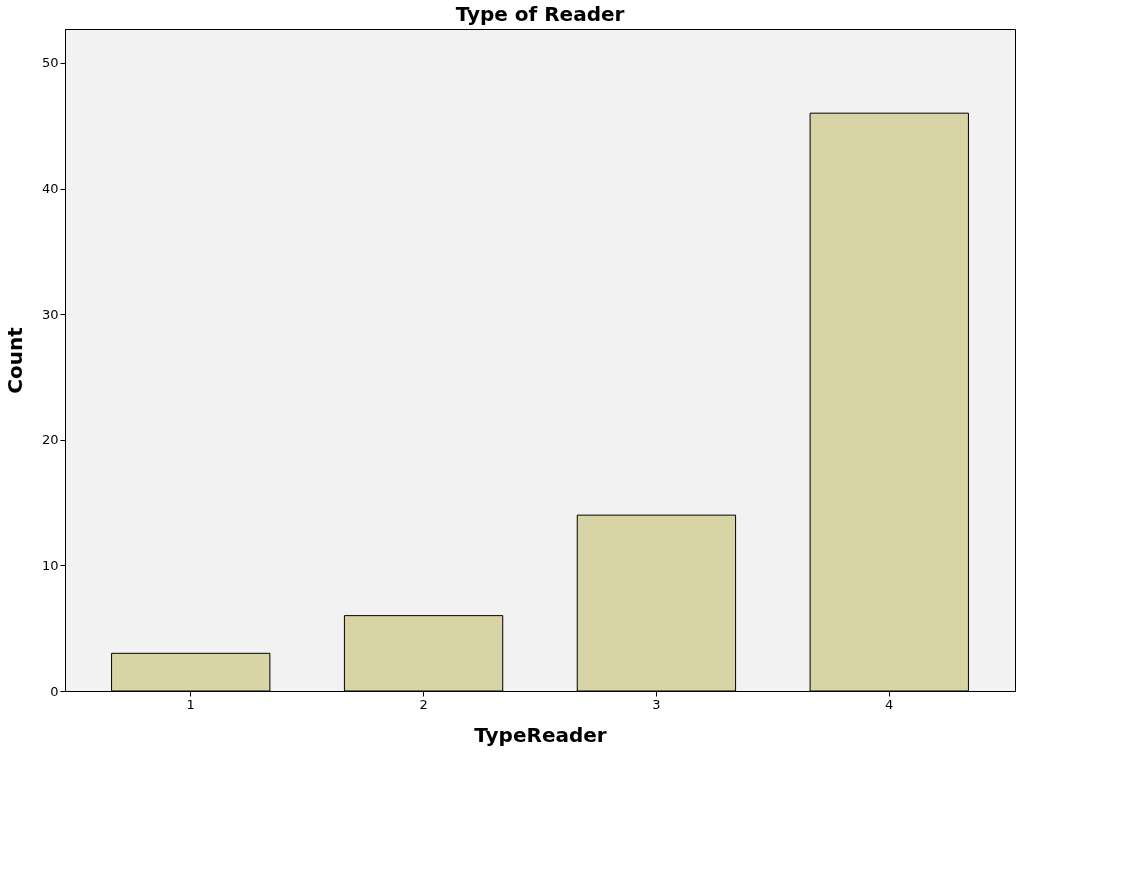 This screenshot has width=1123, height=883. Describe the element at coordinates (50, 63) in the screenshot. I see `y-tick-label: 50` at that location.